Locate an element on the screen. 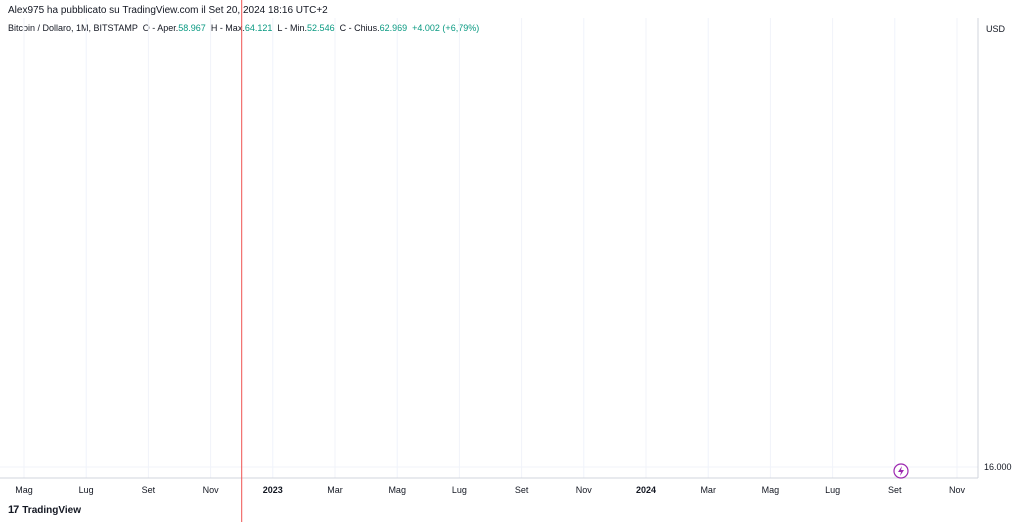  y-tick-label: 16.000 is located at coordinates (998, 467).